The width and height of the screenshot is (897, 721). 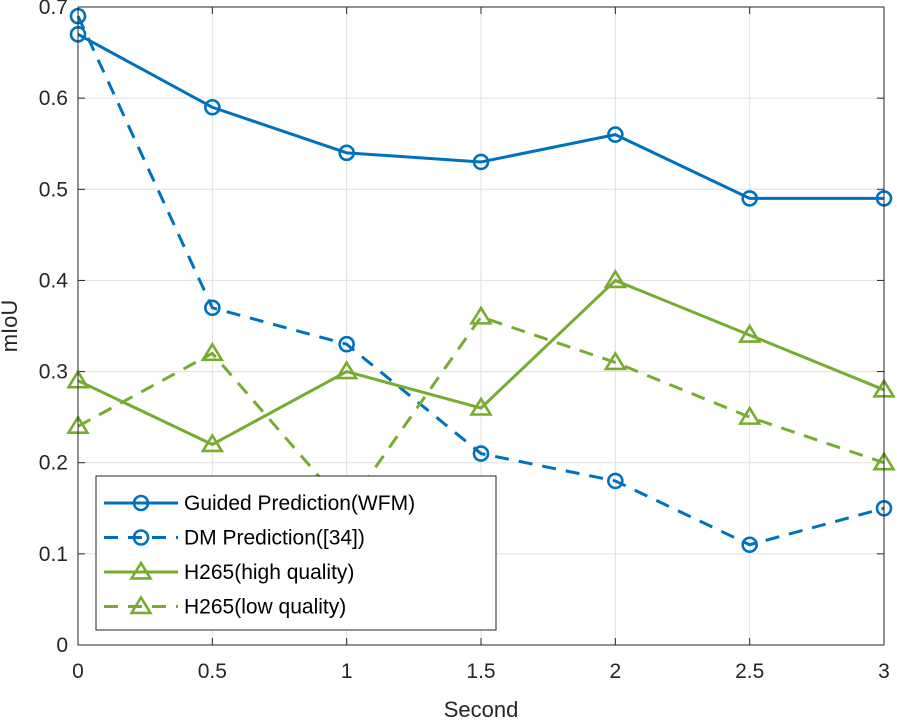 I want to click on y-tick-label: 0.2, so click(x=53, y=463).